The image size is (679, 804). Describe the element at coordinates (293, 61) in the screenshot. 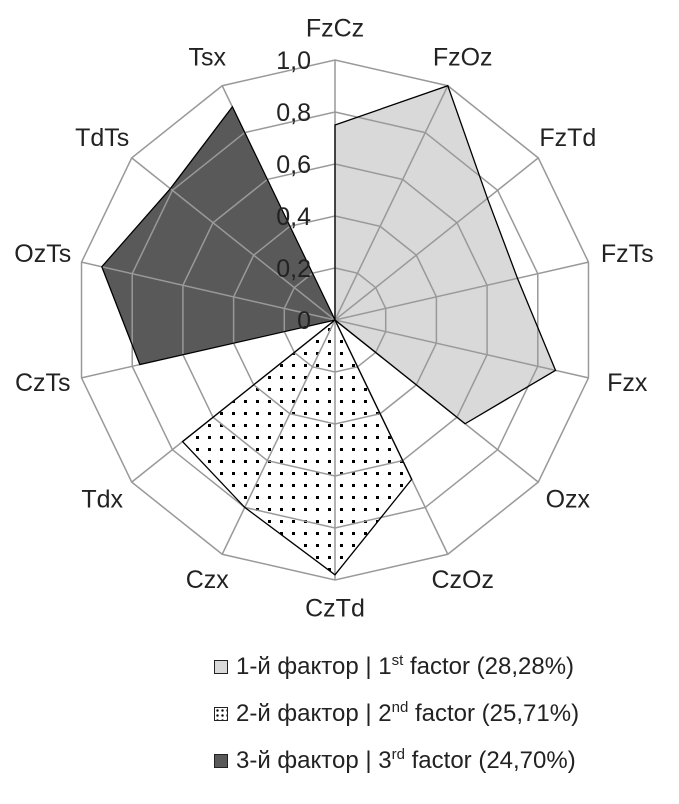

I see `tick-label: 1,0` at that location.